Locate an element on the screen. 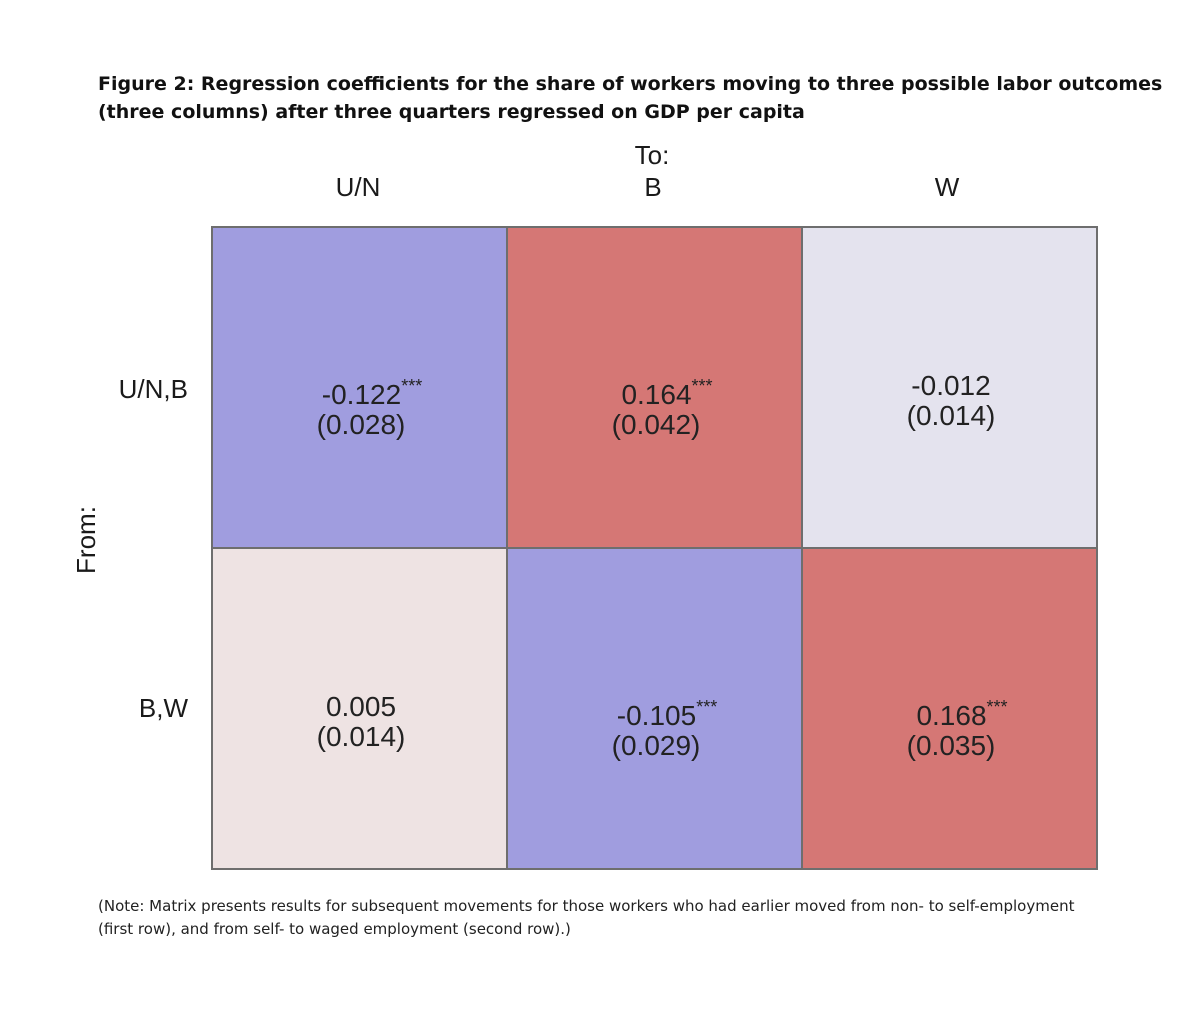  cell-value: 0.164*** (0.042) is located at coordinates (656, 405).